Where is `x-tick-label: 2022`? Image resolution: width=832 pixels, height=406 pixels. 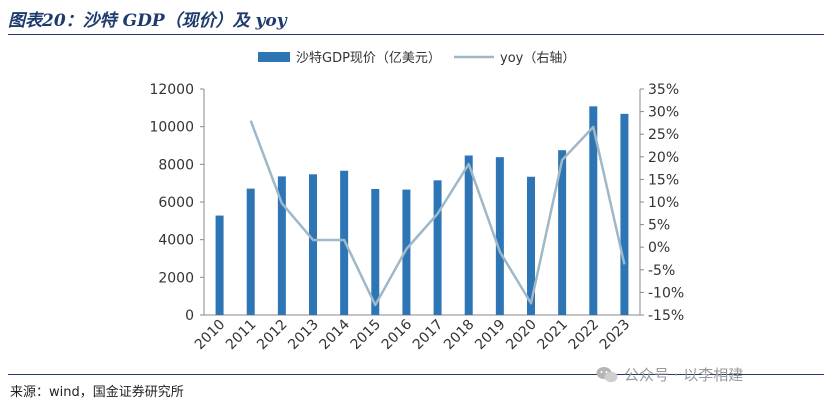
x-tick-label: 2022 is located at coordinates (584, 335).